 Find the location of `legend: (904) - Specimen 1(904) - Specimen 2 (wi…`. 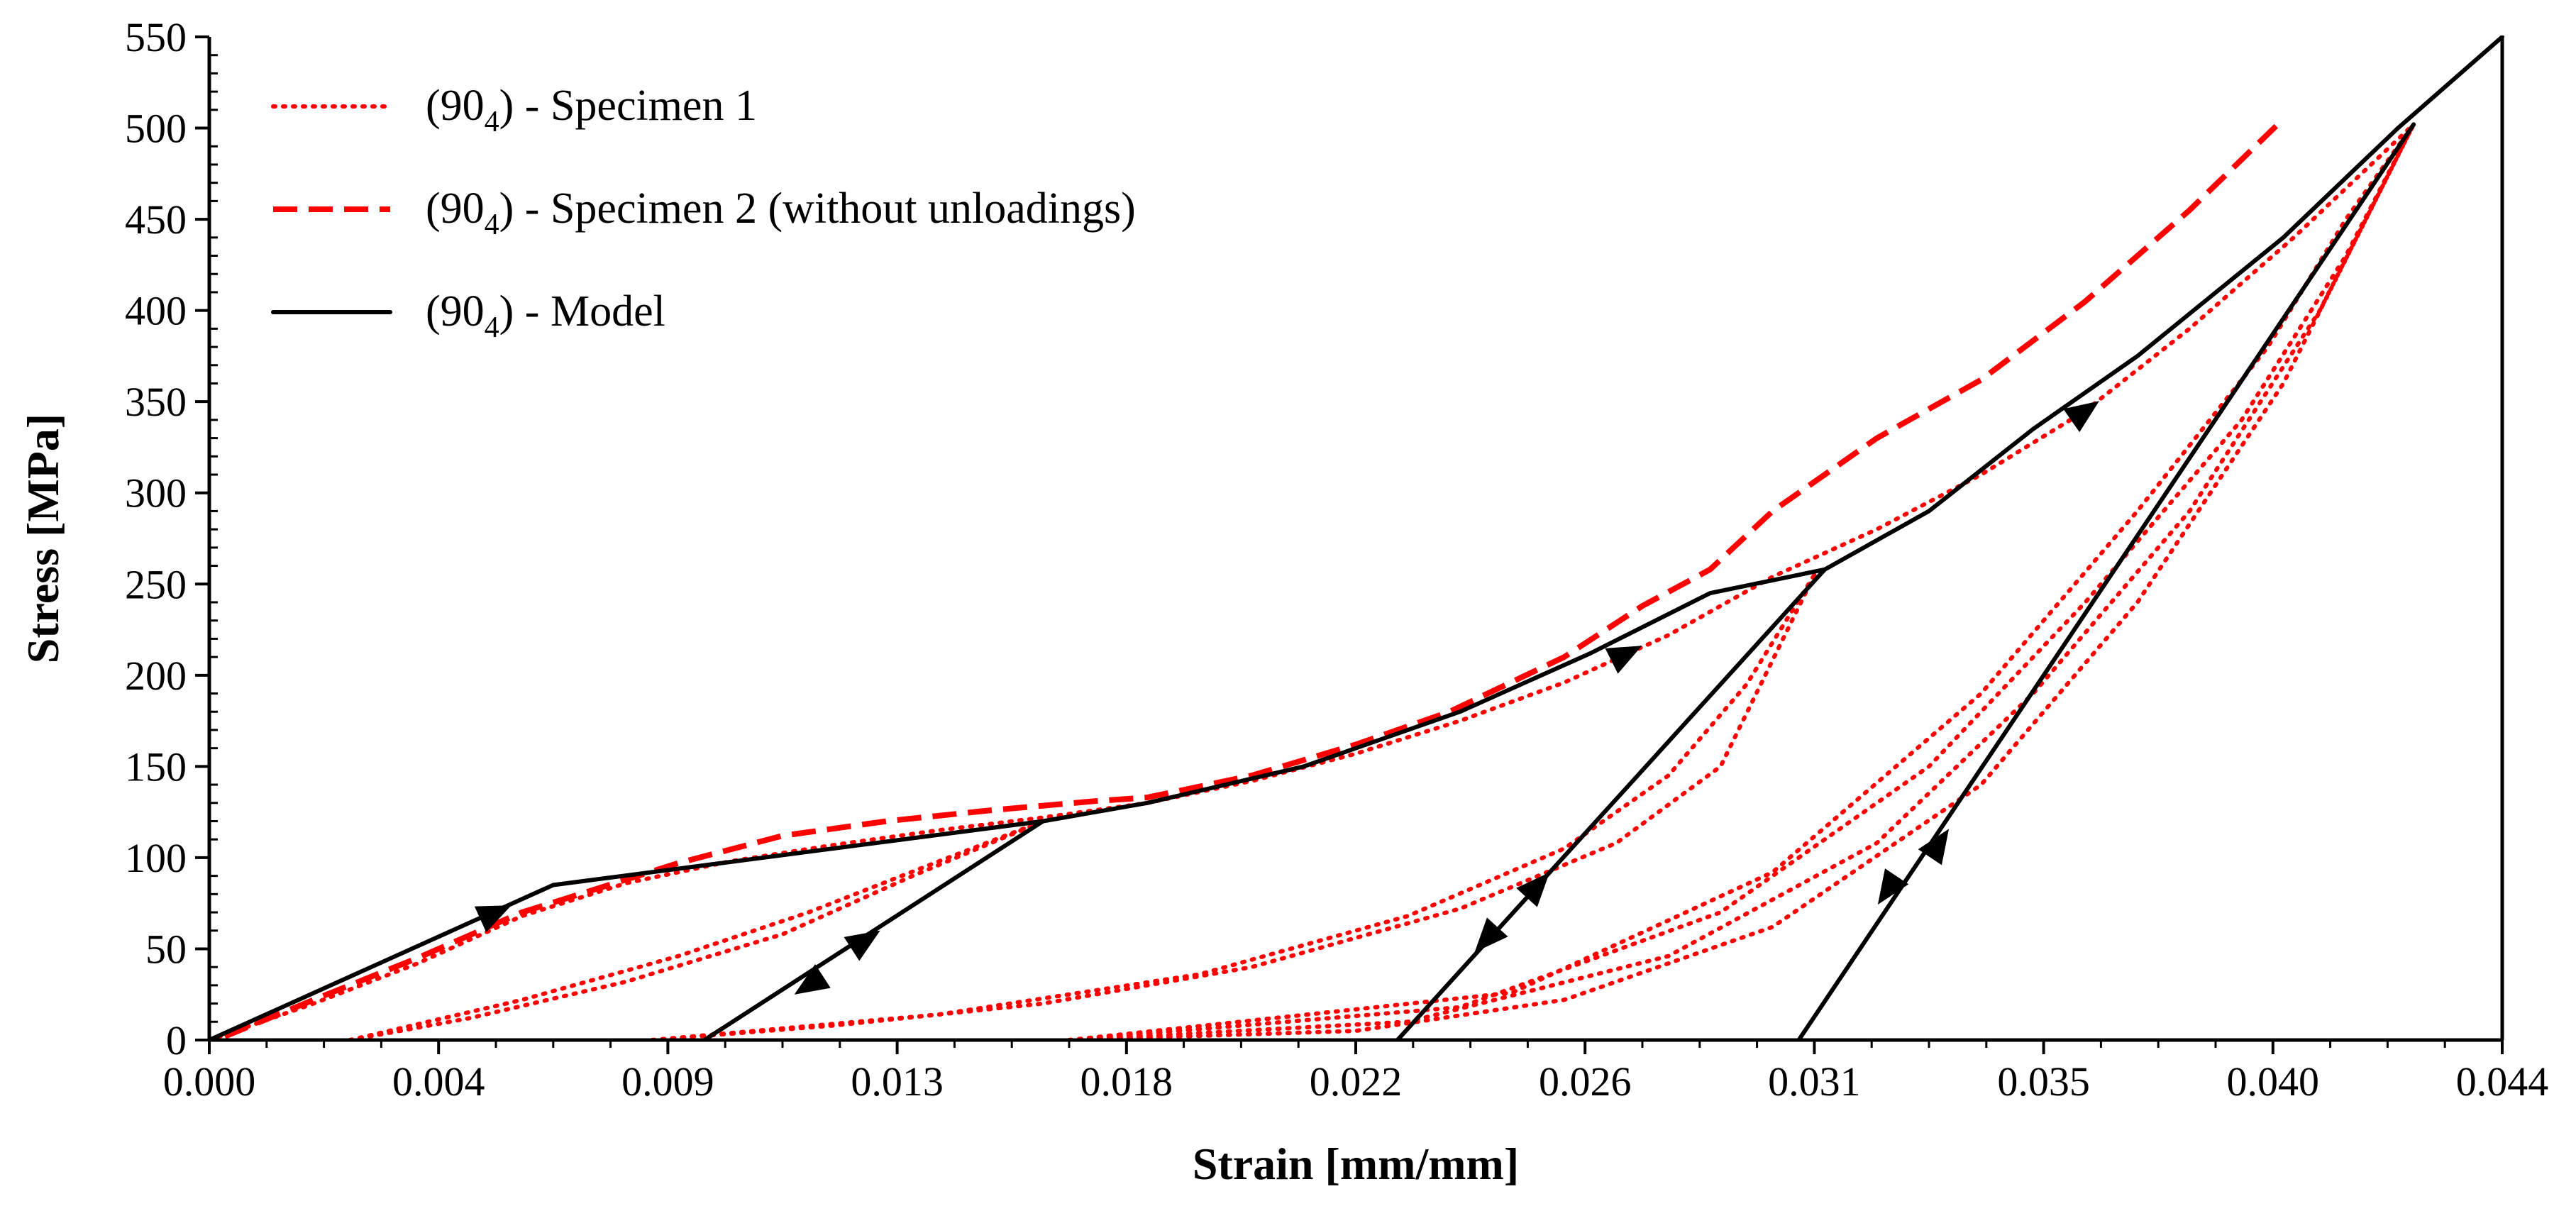

legend: (904) - Specimen 1(904) - Specimen 2 (wi… is located at coordinates (703, 213).